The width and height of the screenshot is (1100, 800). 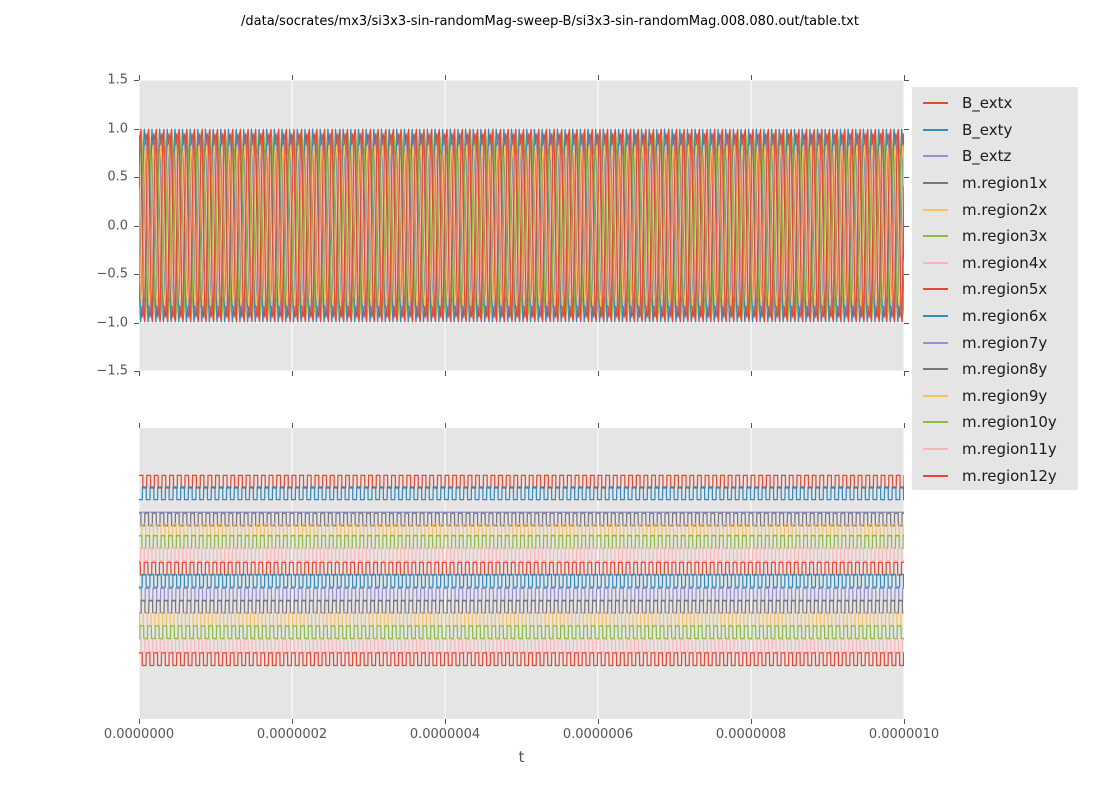 I want to click on y-tick-label: 1.5, so click(x=117, y=80).